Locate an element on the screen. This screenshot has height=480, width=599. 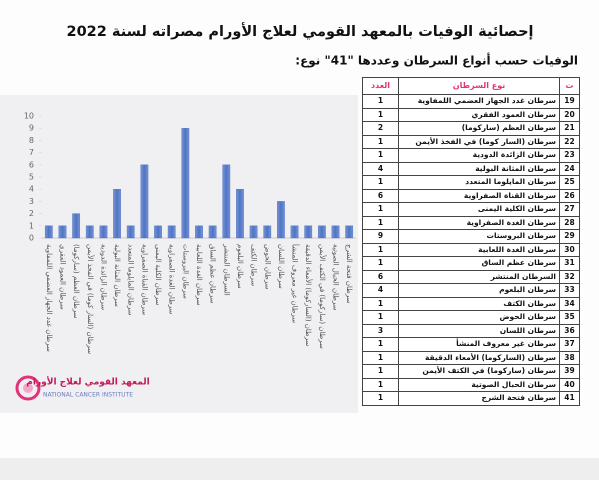
row-number: 21 is located at coordinates (569, 128).